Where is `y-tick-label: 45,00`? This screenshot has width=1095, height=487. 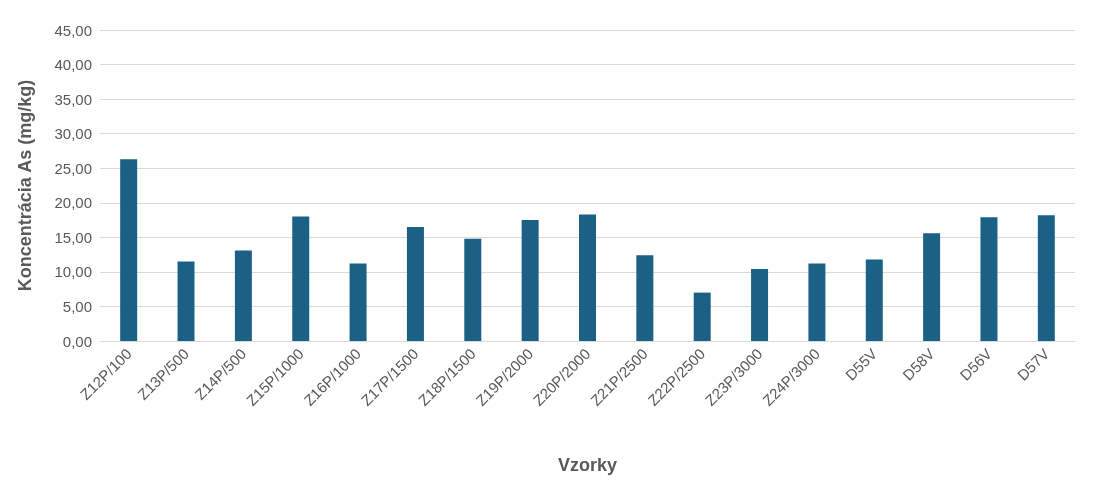
y-tick-label: 45,00 is located at coordinates (73, 30).